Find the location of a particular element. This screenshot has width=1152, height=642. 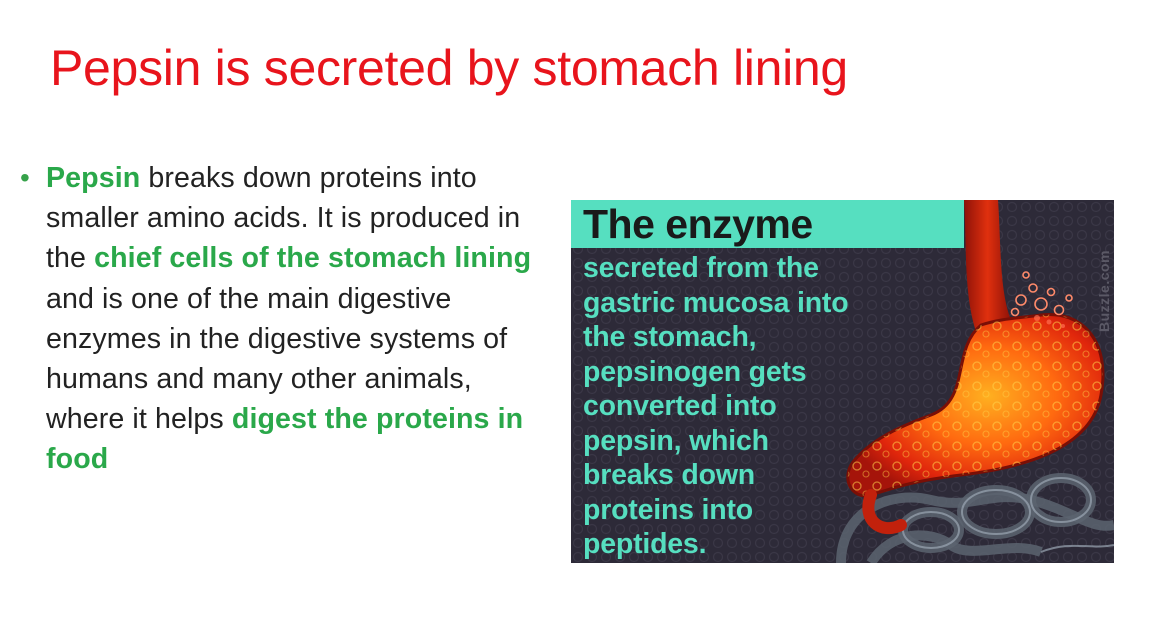

infographic-heading: The enzyme is located at coordinates (698, 224).